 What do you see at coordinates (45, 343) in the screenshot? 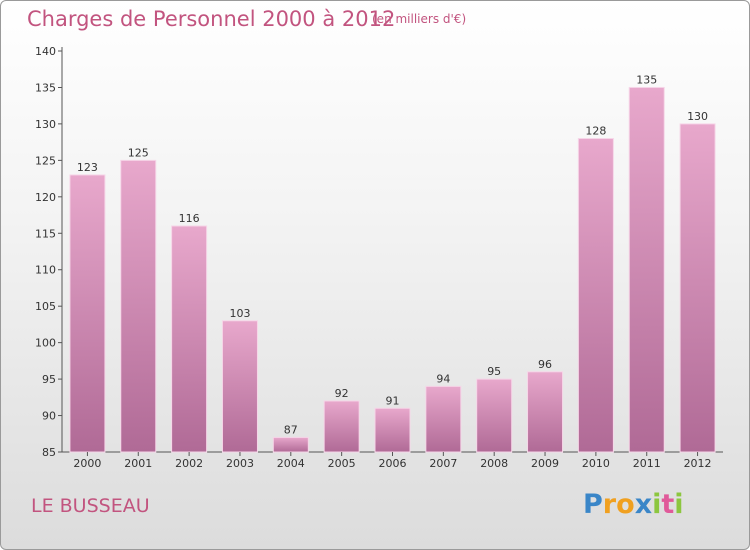
I see `y-tick-label: 100` at bounding box center [45, 343].